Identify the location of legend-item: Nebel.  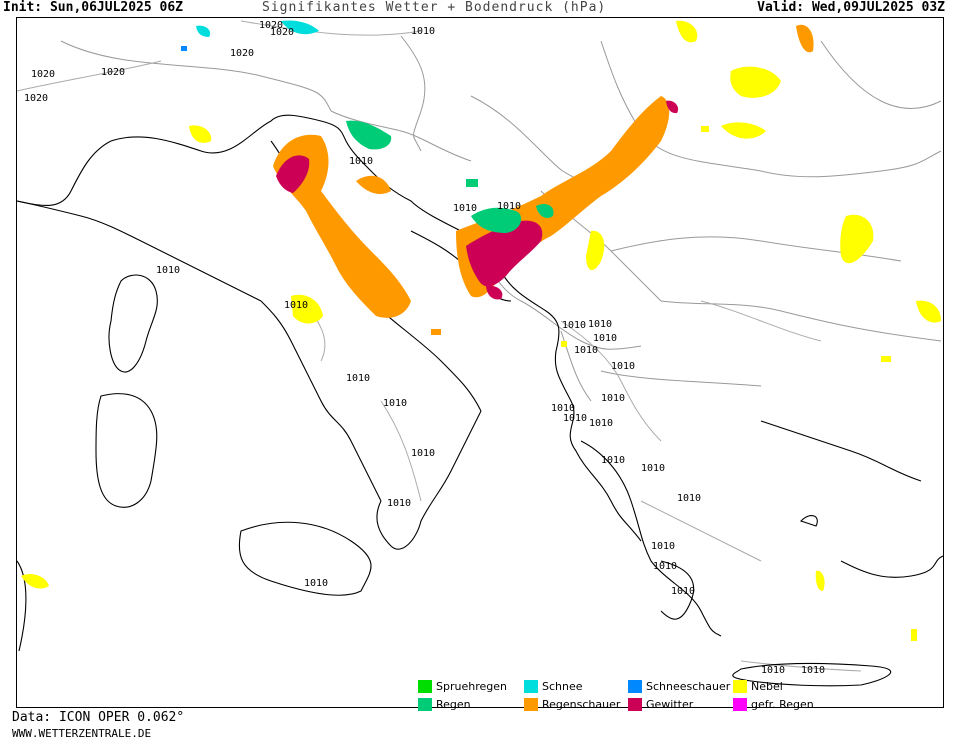
(758, 687).